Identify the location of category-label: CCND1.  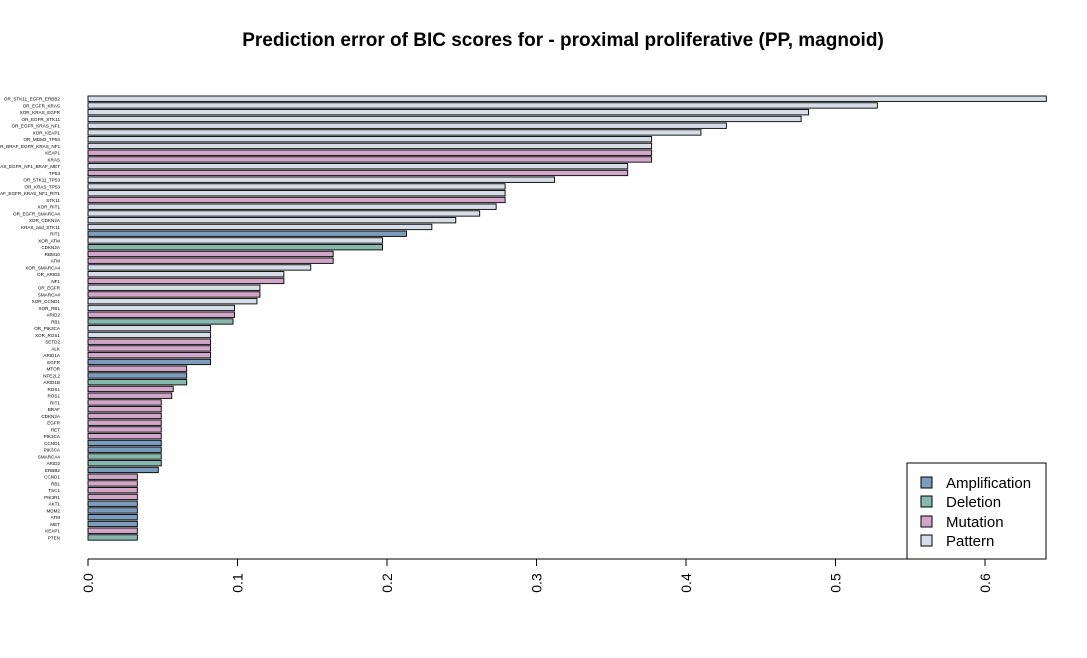
(52, 477).